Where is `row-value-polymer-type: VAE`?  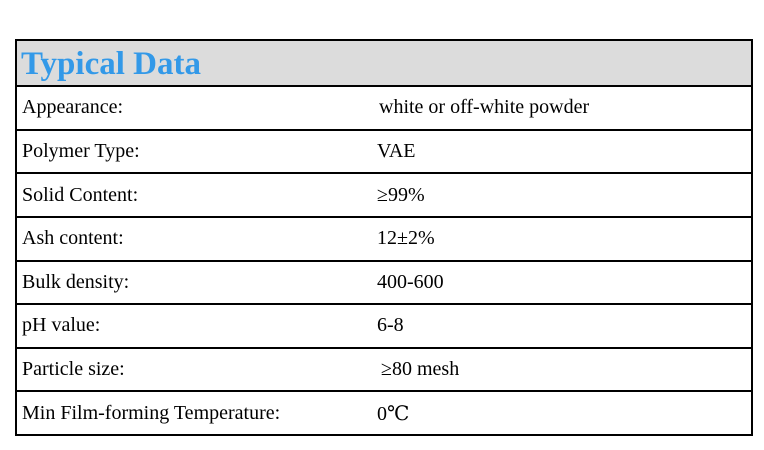 row-value-polymer-type: VAE is located at coordinates (396, 150).